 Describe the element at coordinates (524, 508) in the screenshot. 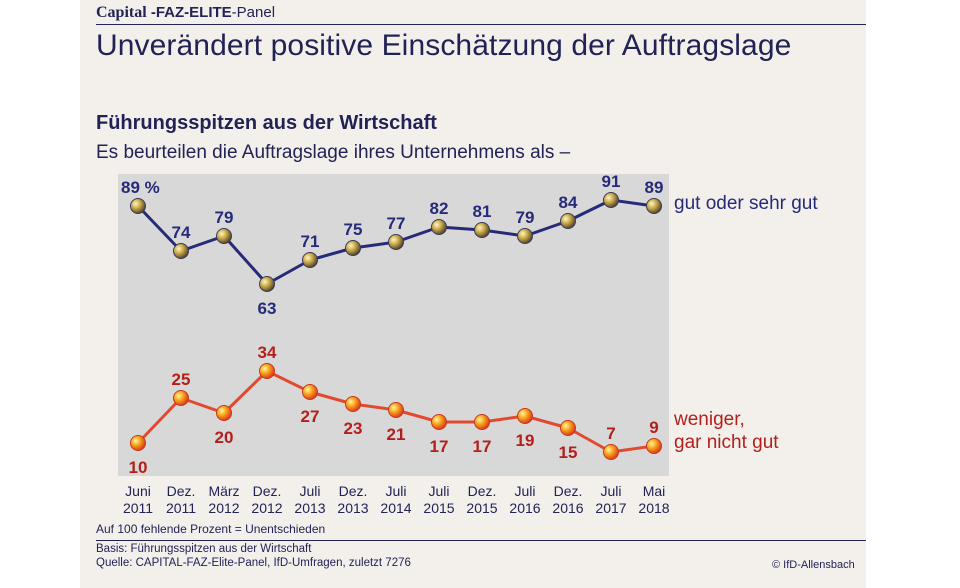

I see `x-tick-year-9: 2016` at that location.